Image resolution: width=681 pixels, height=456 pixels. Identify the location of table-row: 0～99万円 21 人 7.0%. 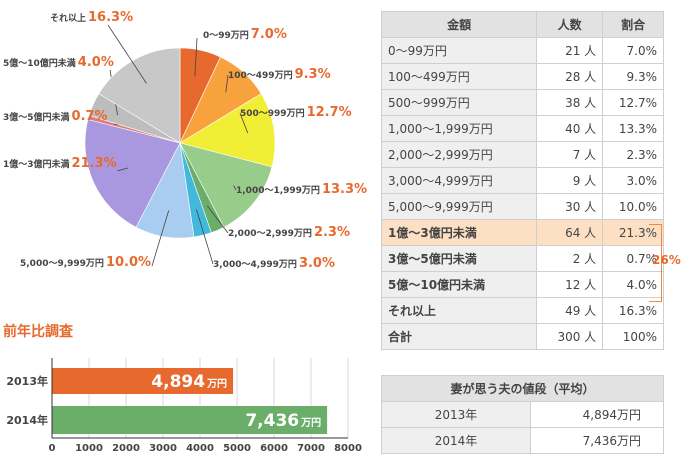
(522, 50).